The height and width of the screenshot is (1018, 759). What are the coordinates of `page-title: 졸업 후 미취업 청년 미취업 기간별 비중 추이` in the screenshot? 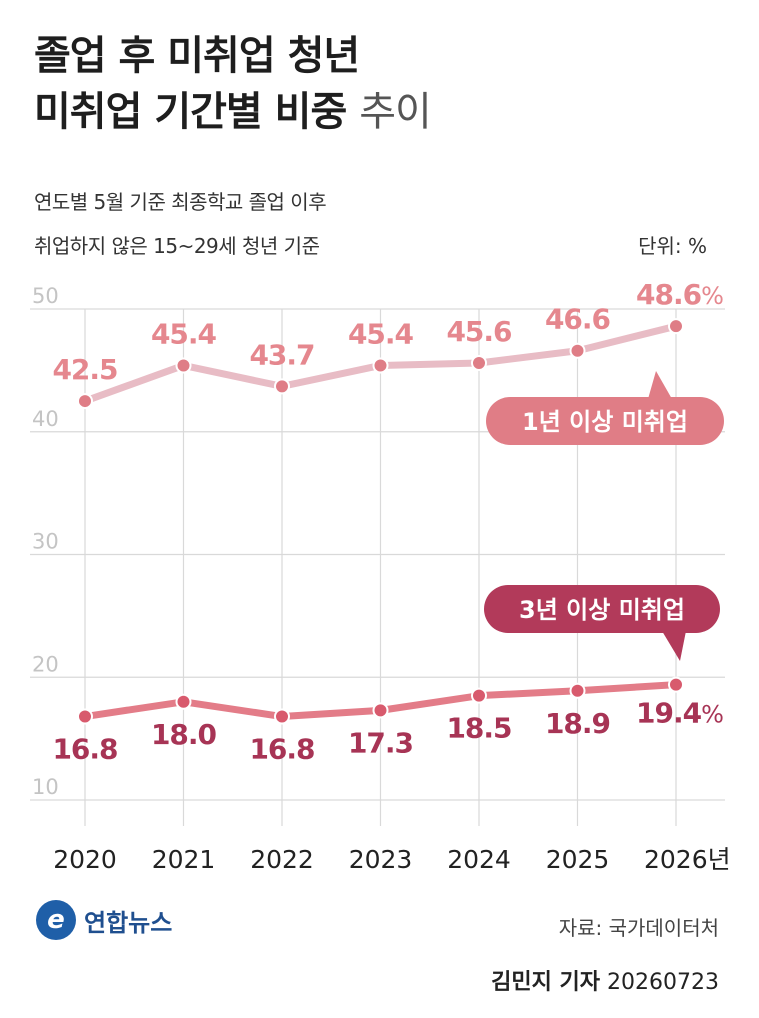 It's located at (233, 84).